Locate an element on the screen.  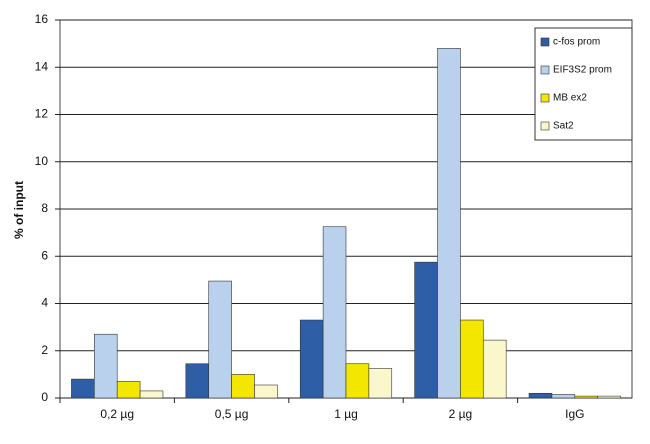
y-tick-label: 8 is located at coordinates (44, 208).